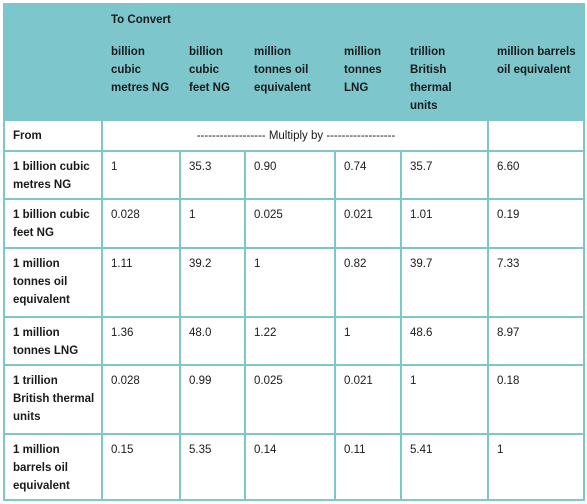 Image resolution: width=587 pixels, height=504 pixels. Describe the element at coordinates (53, 135) in the screenshot. I see `from-label: From` at that location.